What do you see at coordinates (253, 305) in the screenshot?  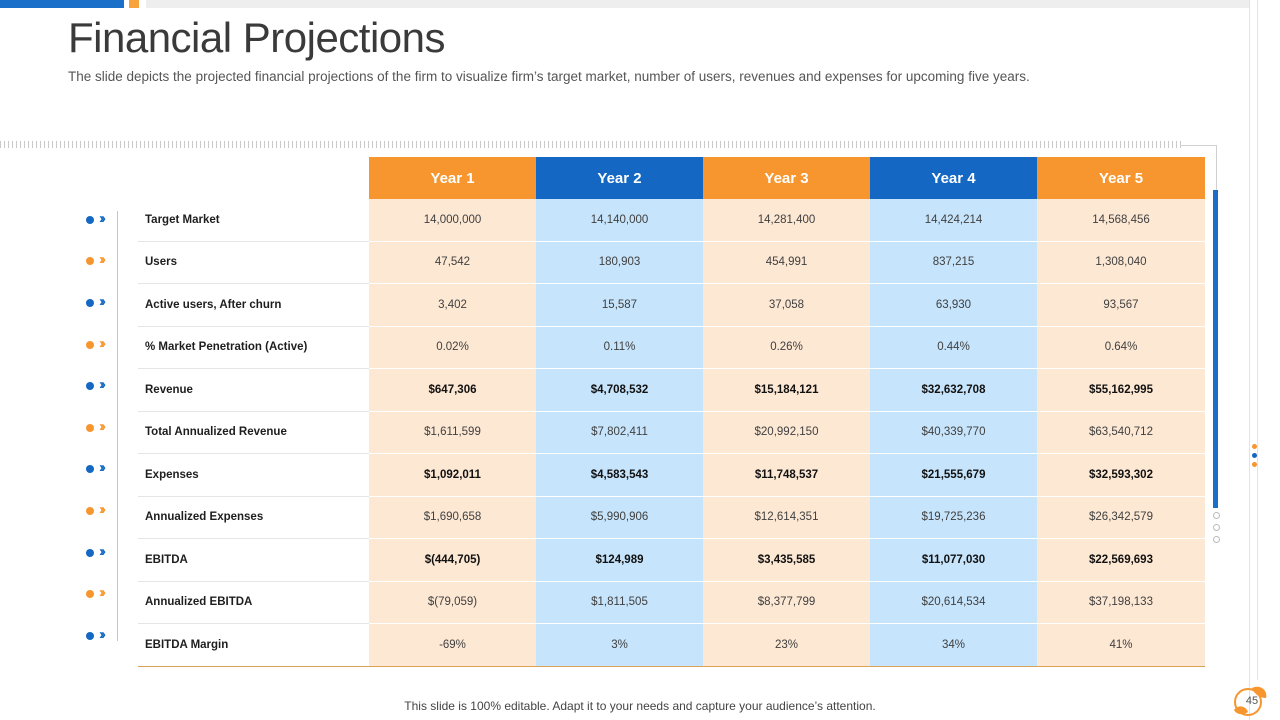 I see `row-label: Active users, After churn` at bounding box center [253, 305].